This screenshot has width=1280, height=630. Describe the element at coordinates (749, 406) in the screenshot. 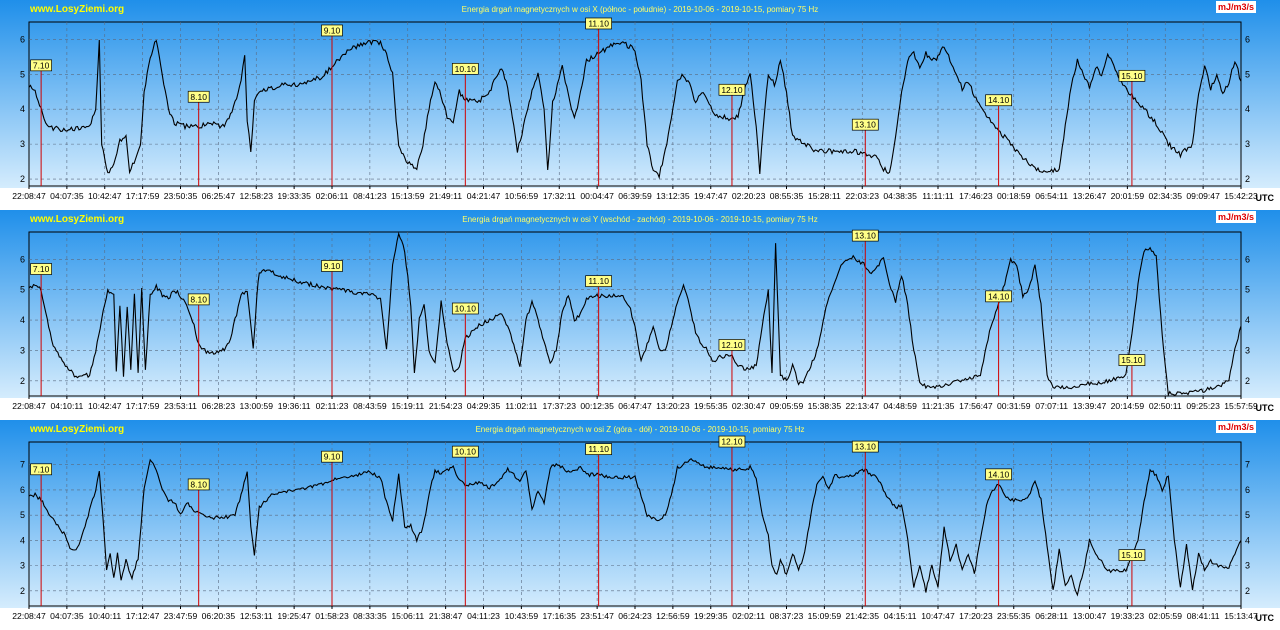

I see `x-tick-label: 02:30:47` at that location.